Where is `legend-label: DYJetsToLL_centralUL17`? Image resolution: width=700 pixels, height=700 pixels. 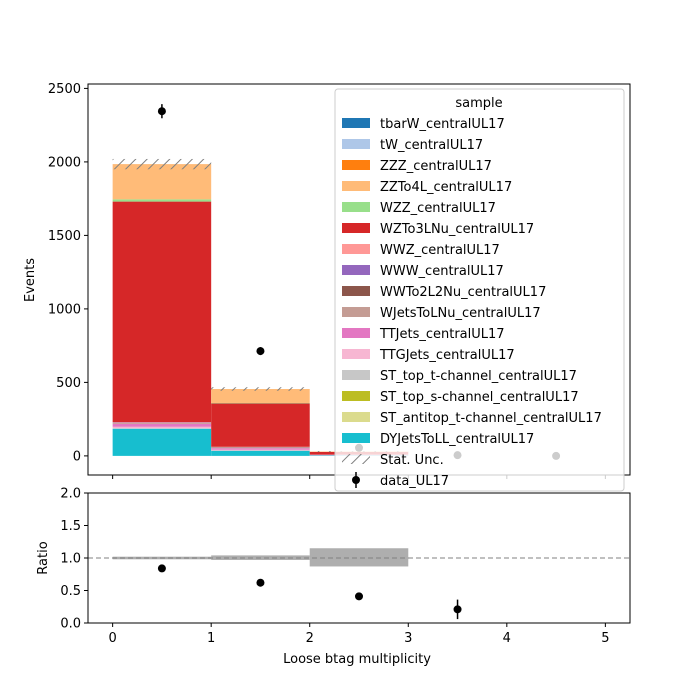 legend-label: DYJetsToLL_centralUL17 is located at coordinates (457, 439).